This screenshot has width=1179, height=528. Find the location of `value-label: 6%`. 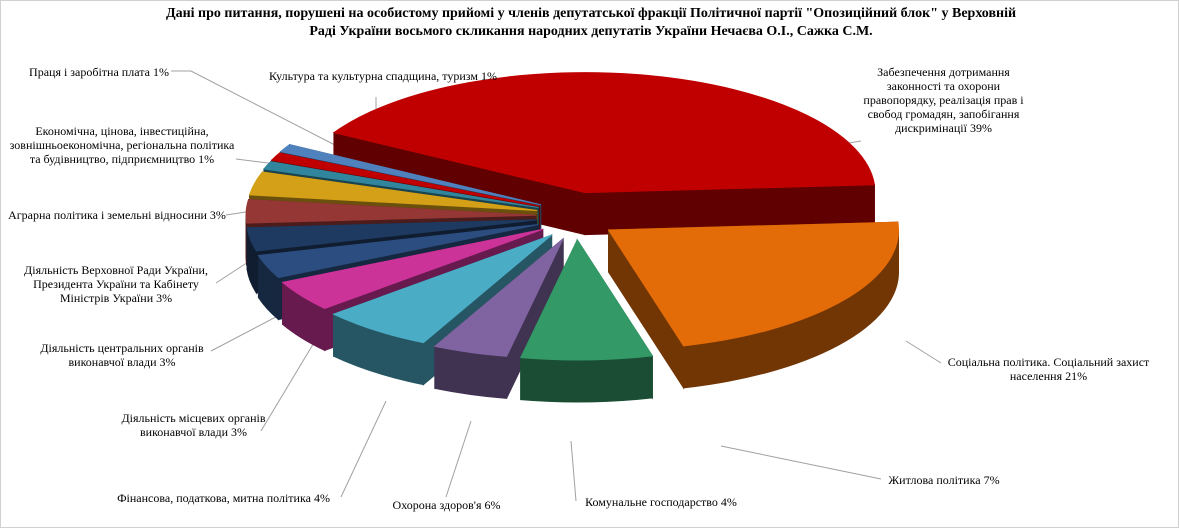

value-label: 6% is located at coordinates (492, 505).